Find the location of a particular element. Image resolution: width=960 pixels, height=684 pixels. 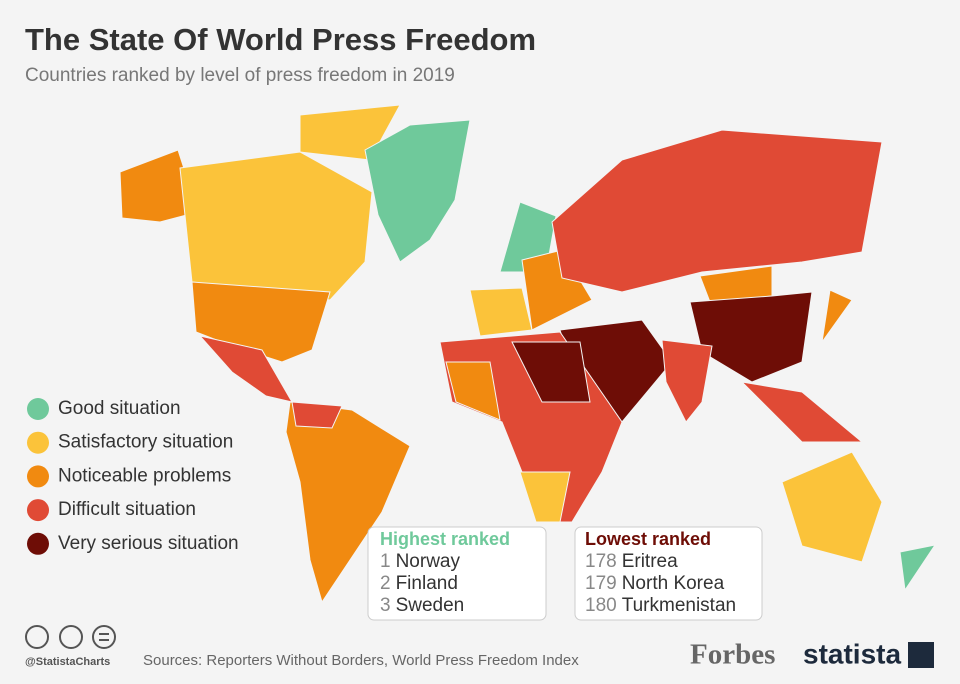

highest-box is located at coordinates (457, 573).